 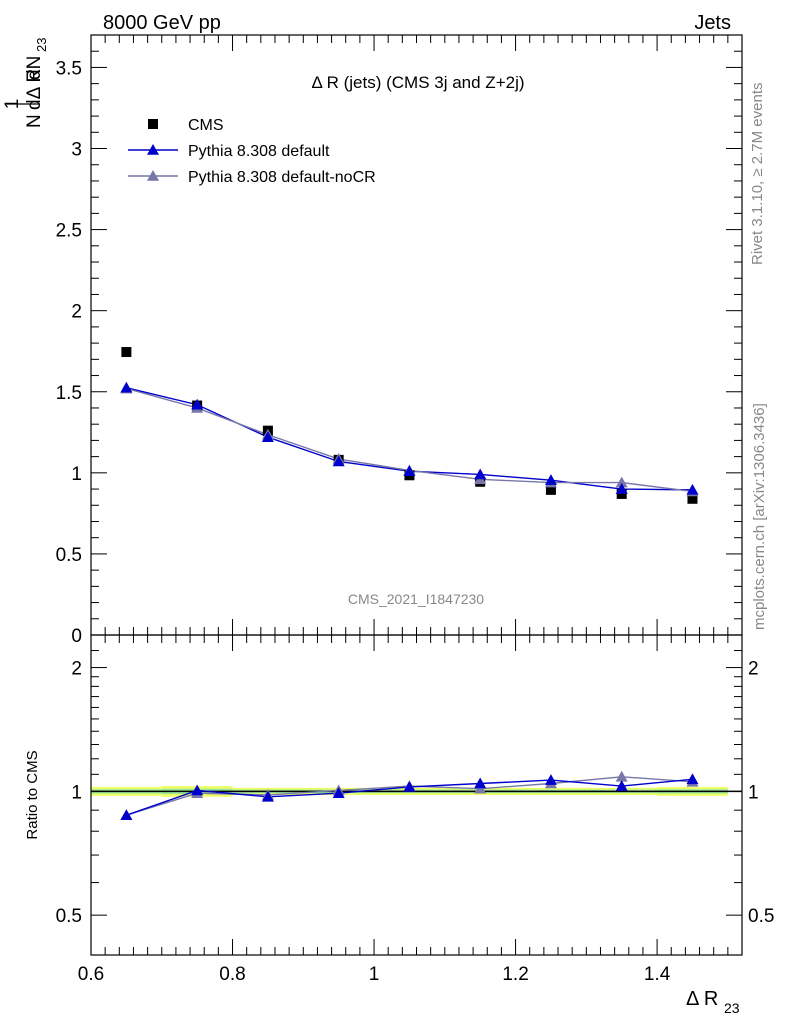 What do you see at coordinates (162, 23) in the screenshot?
I see `energy-label: 8000 GeV pp` at bounding box center [162, 23].